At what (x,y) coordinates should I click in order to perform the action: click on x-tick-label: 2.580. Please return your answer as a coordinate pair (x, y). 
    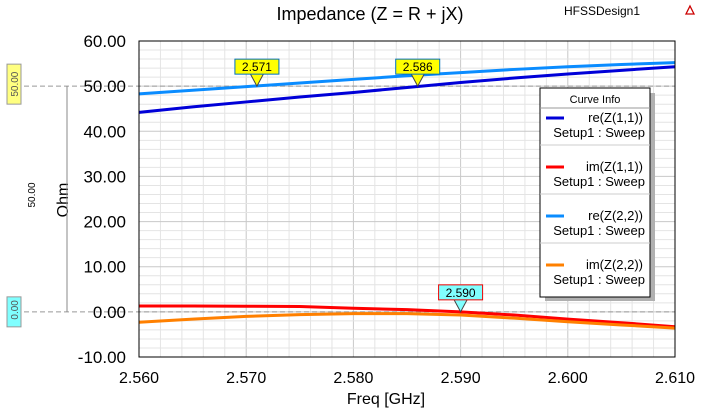
    Looking at the image, I should click on (353, 378).